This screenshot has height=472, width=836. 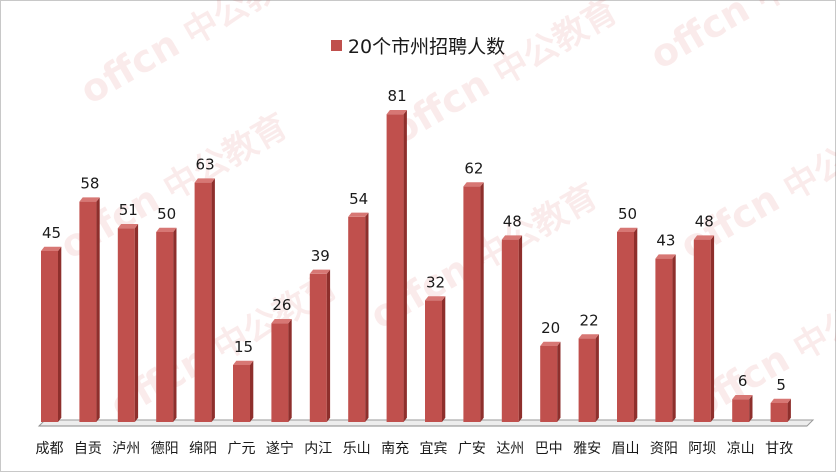 I want to click on x-tick-label: 泸州, so click(x=126, y=449).